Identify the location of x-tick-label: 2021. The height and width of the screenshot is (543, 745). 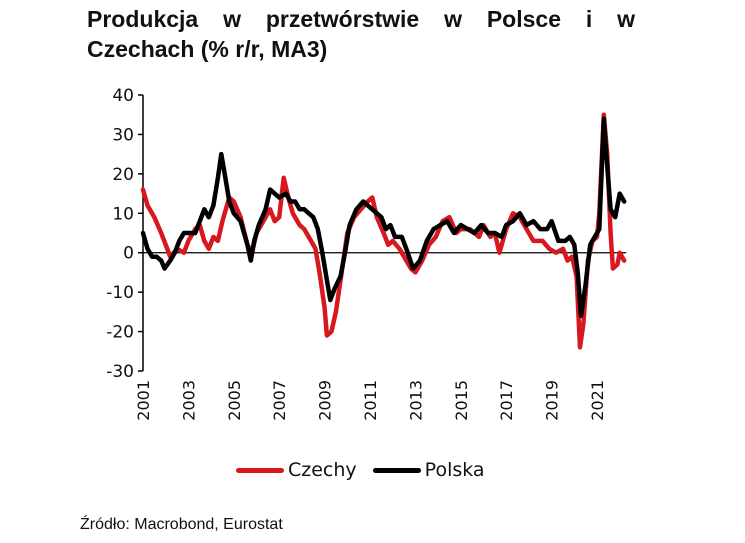
(597, 400).